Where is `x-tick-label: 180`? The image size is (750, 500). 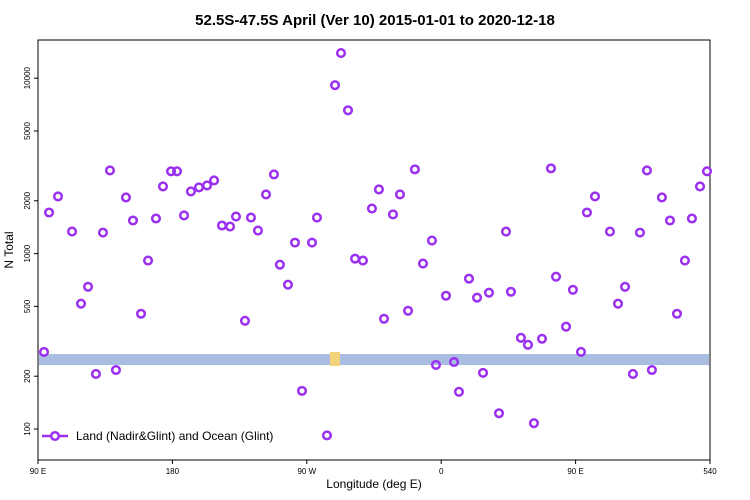 x-tick-label: 180 is located at coordinates (173, 471).